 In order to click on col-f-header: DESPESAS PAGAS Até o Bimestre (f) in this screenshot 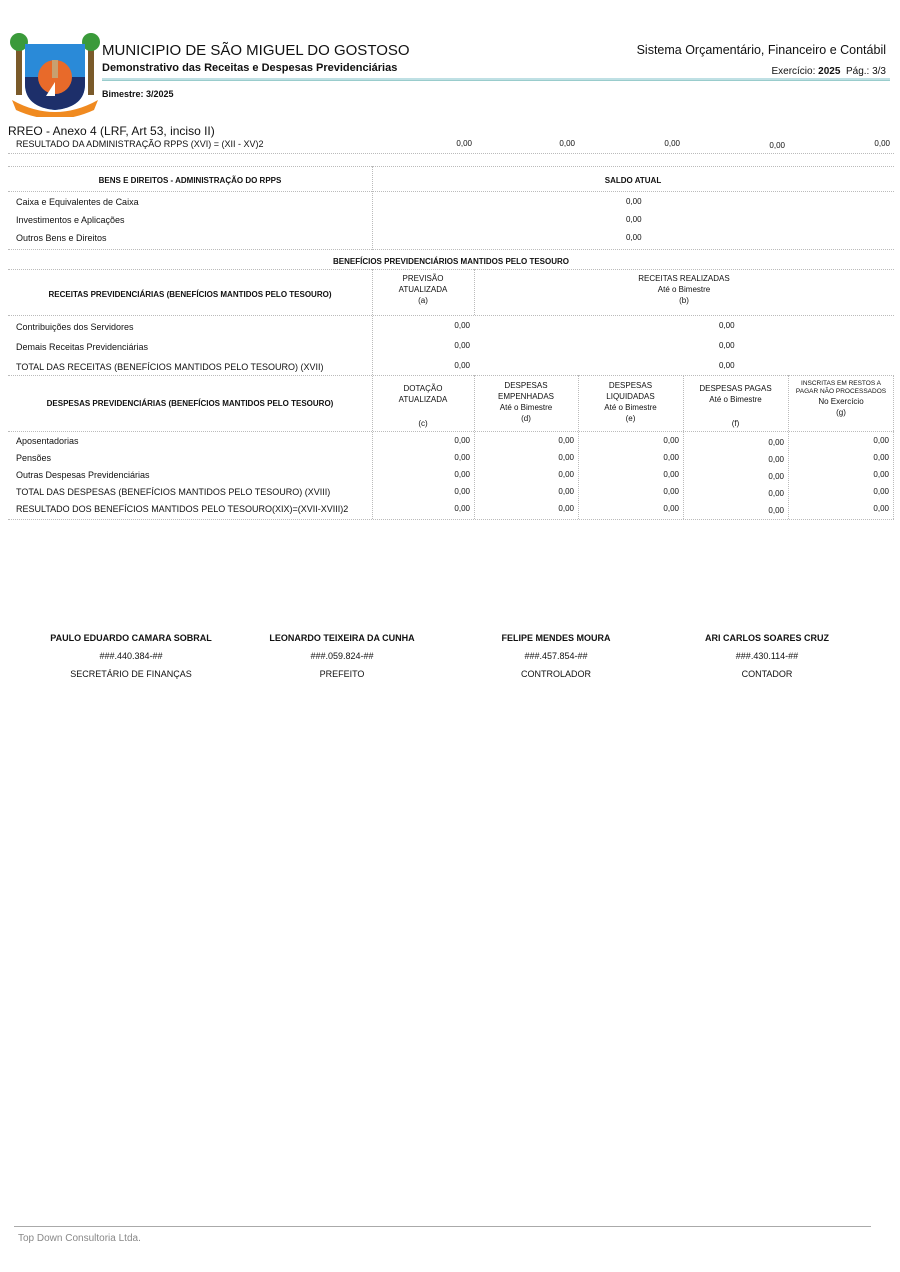, I will do `click(735, 406)`.